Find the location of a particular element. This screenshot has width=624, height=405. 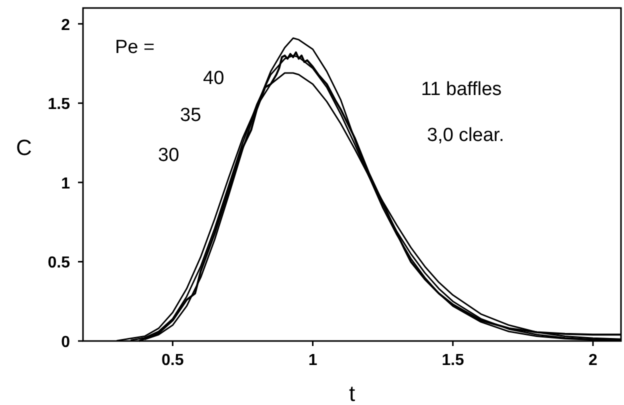

y-tick-label: 1 is located at coordinates (65, 183).